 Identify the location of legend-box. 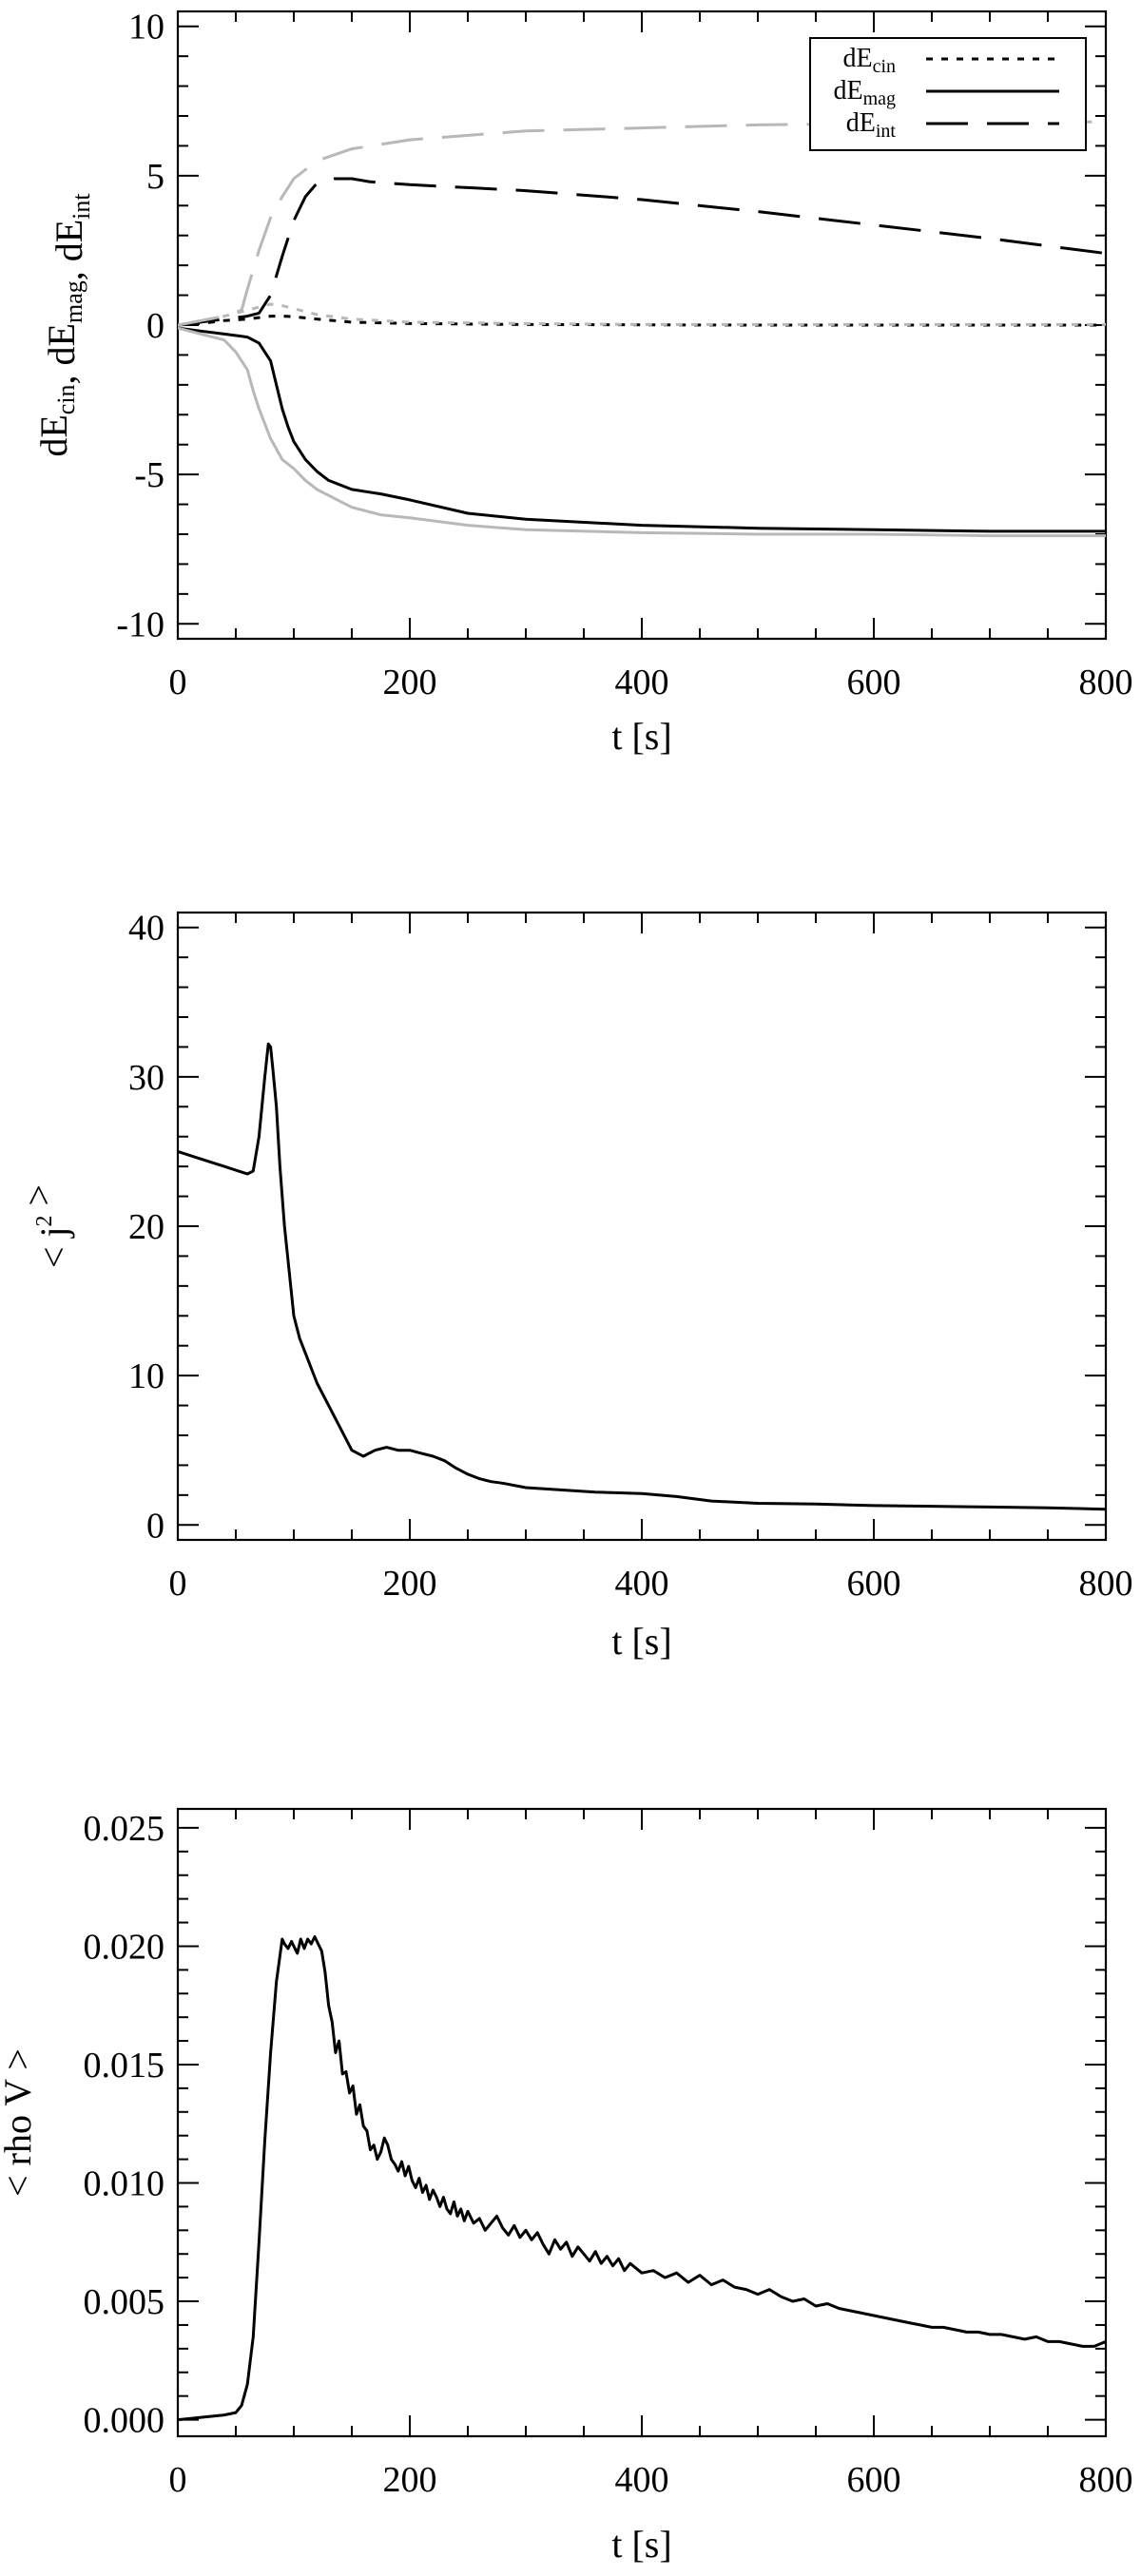
(948, 94).